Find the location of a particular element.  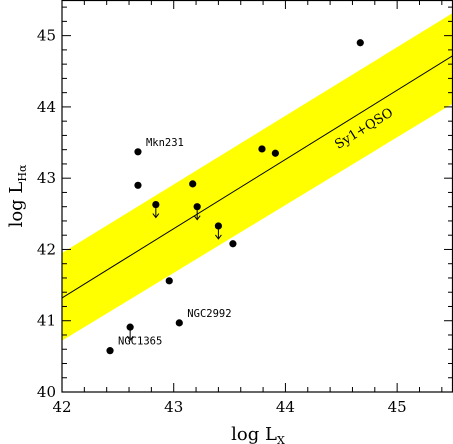

x-tick-label: 44 is located at coordinates (285, 407).